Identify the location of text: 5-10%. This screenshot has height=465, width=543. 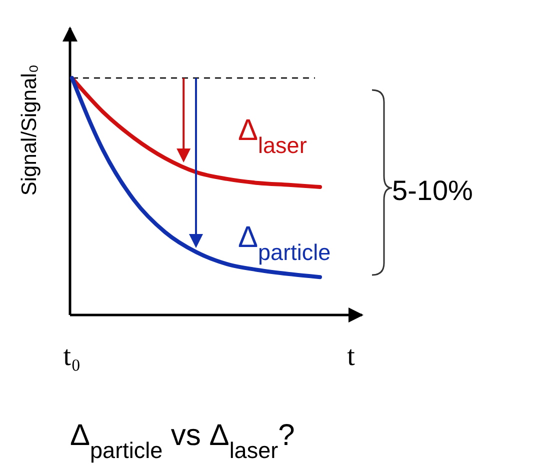
(432, 190).